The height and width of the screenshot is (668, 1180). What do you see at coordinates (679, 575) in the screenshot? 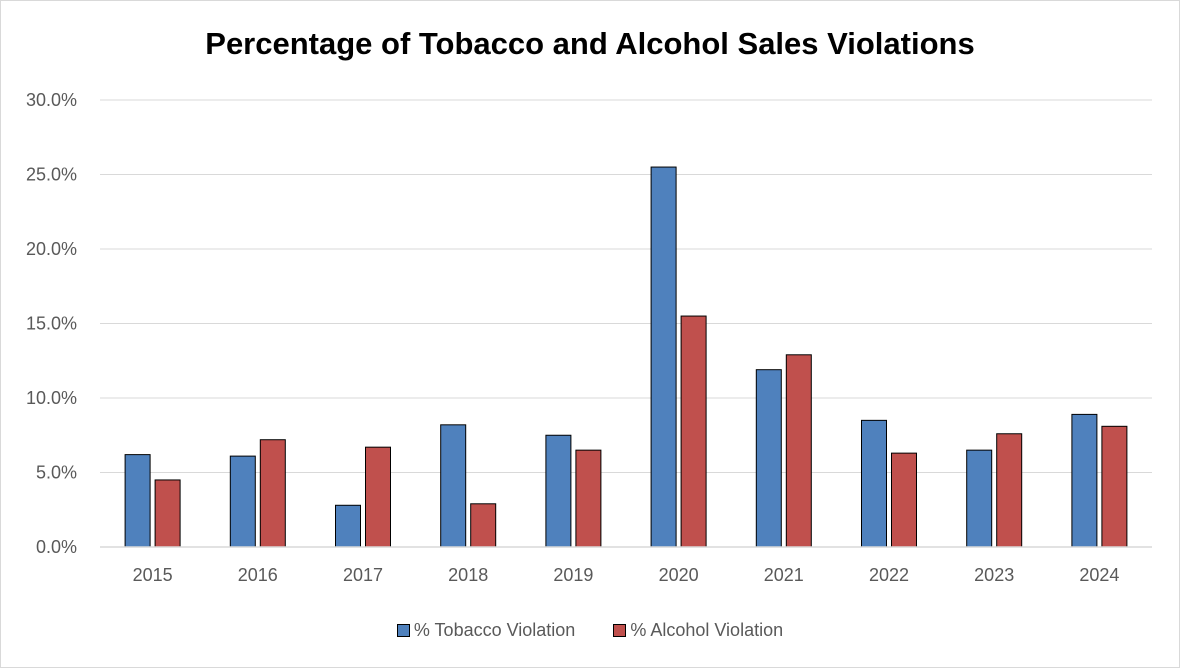
I see `x-tick-label: 2020` at bounding box center [679, 575].